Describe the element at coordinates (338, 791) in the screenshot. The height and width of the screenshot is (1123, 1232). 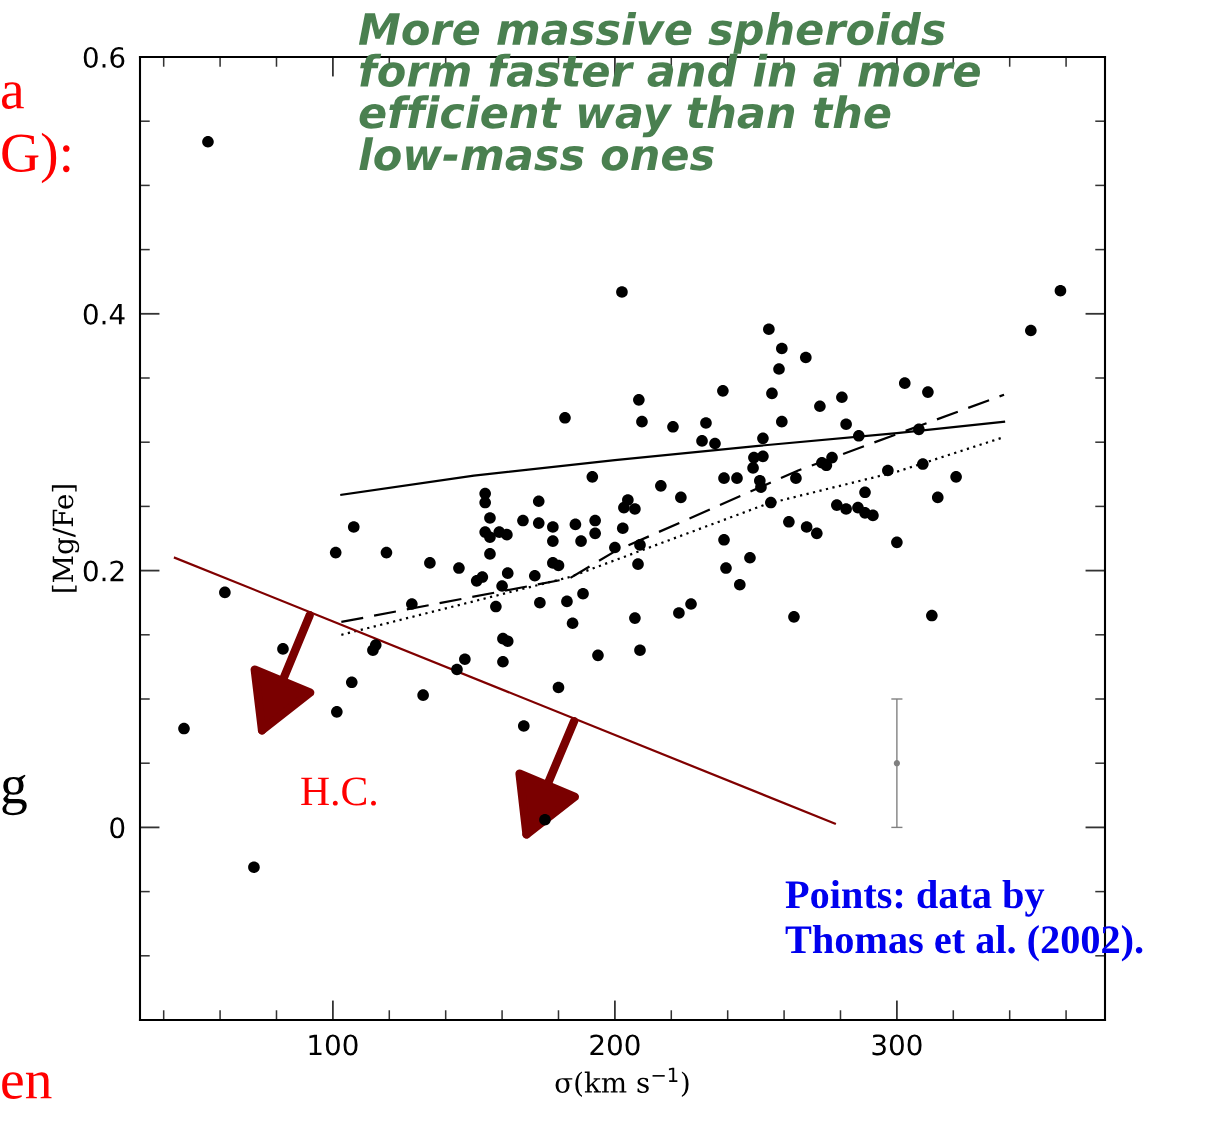
I see `annotation: H.C.` at that location.